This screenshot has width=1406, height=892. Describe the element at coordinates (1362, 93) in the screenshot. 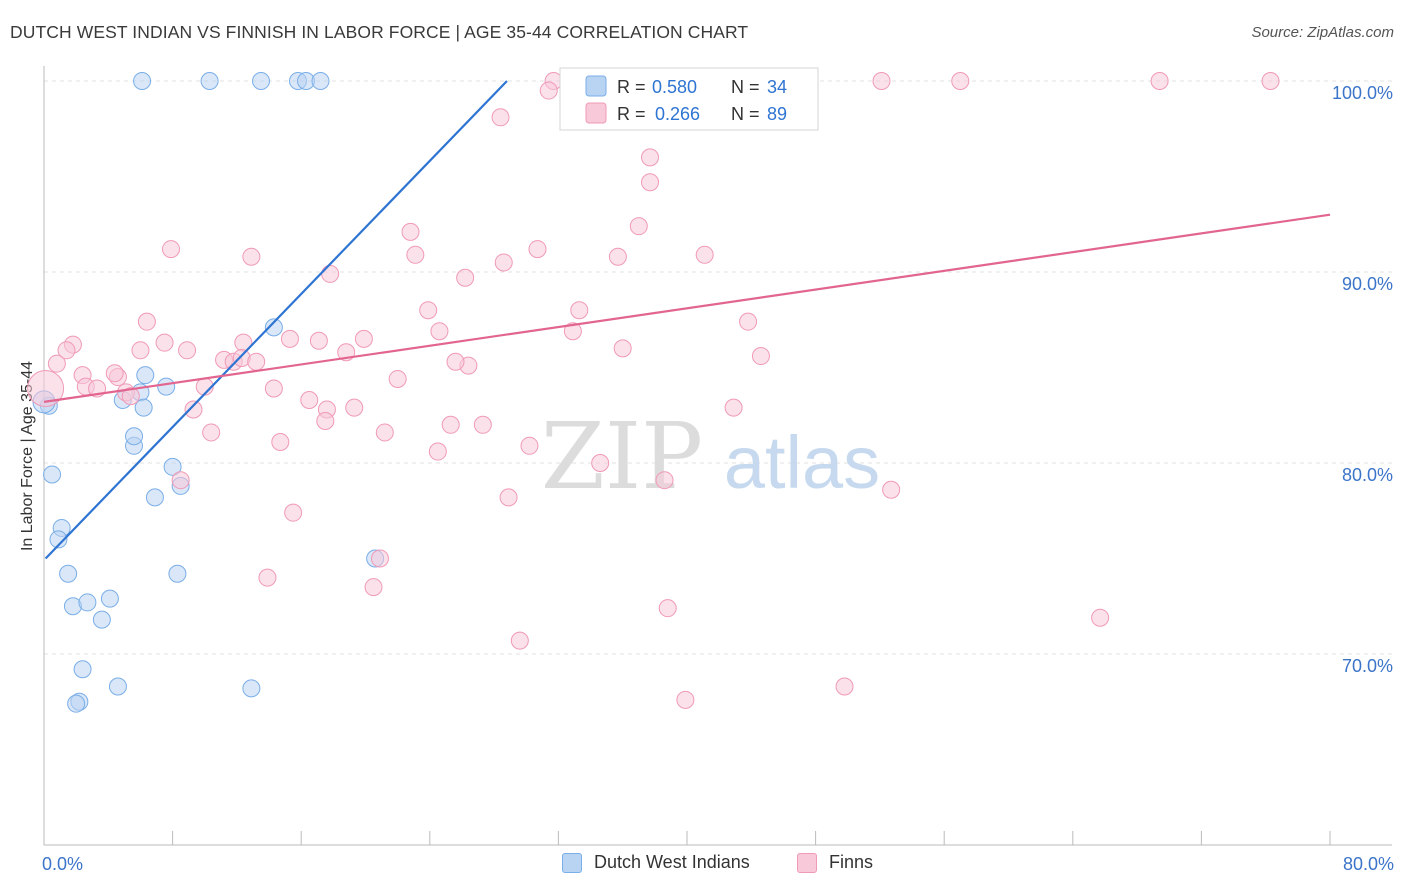

I see `y-tick-label: 100.0%` at that location.